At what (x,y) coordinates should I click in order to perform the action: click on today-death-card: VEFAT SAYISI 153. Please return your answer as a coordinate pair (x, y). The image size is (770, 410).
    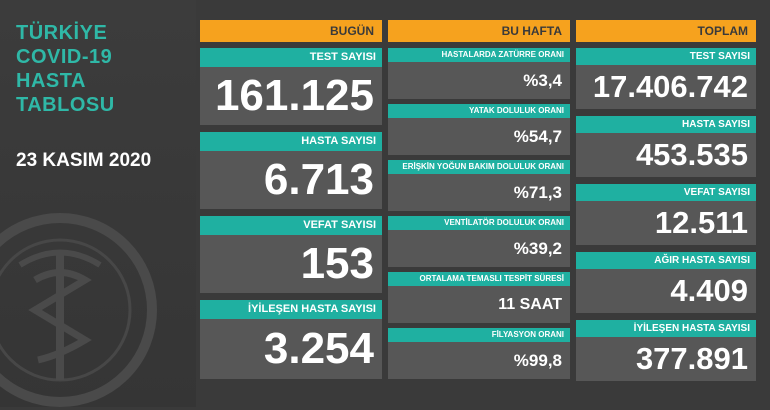
    Looking at the image, I should click on (291, 254).